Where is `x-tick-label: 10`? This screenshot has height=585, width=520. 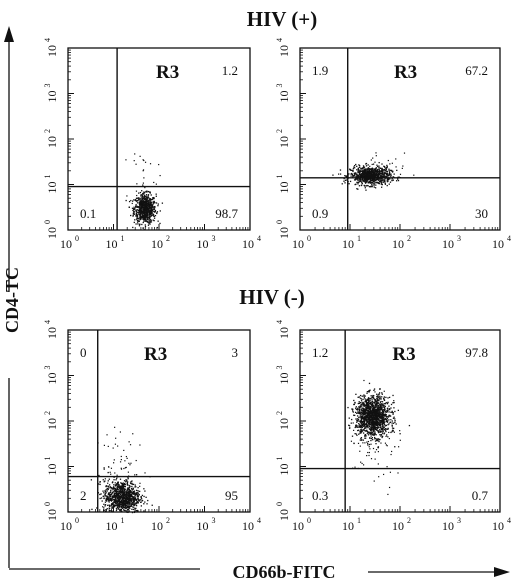 x-tick-label: 10 is located at coordinates (248, 526).